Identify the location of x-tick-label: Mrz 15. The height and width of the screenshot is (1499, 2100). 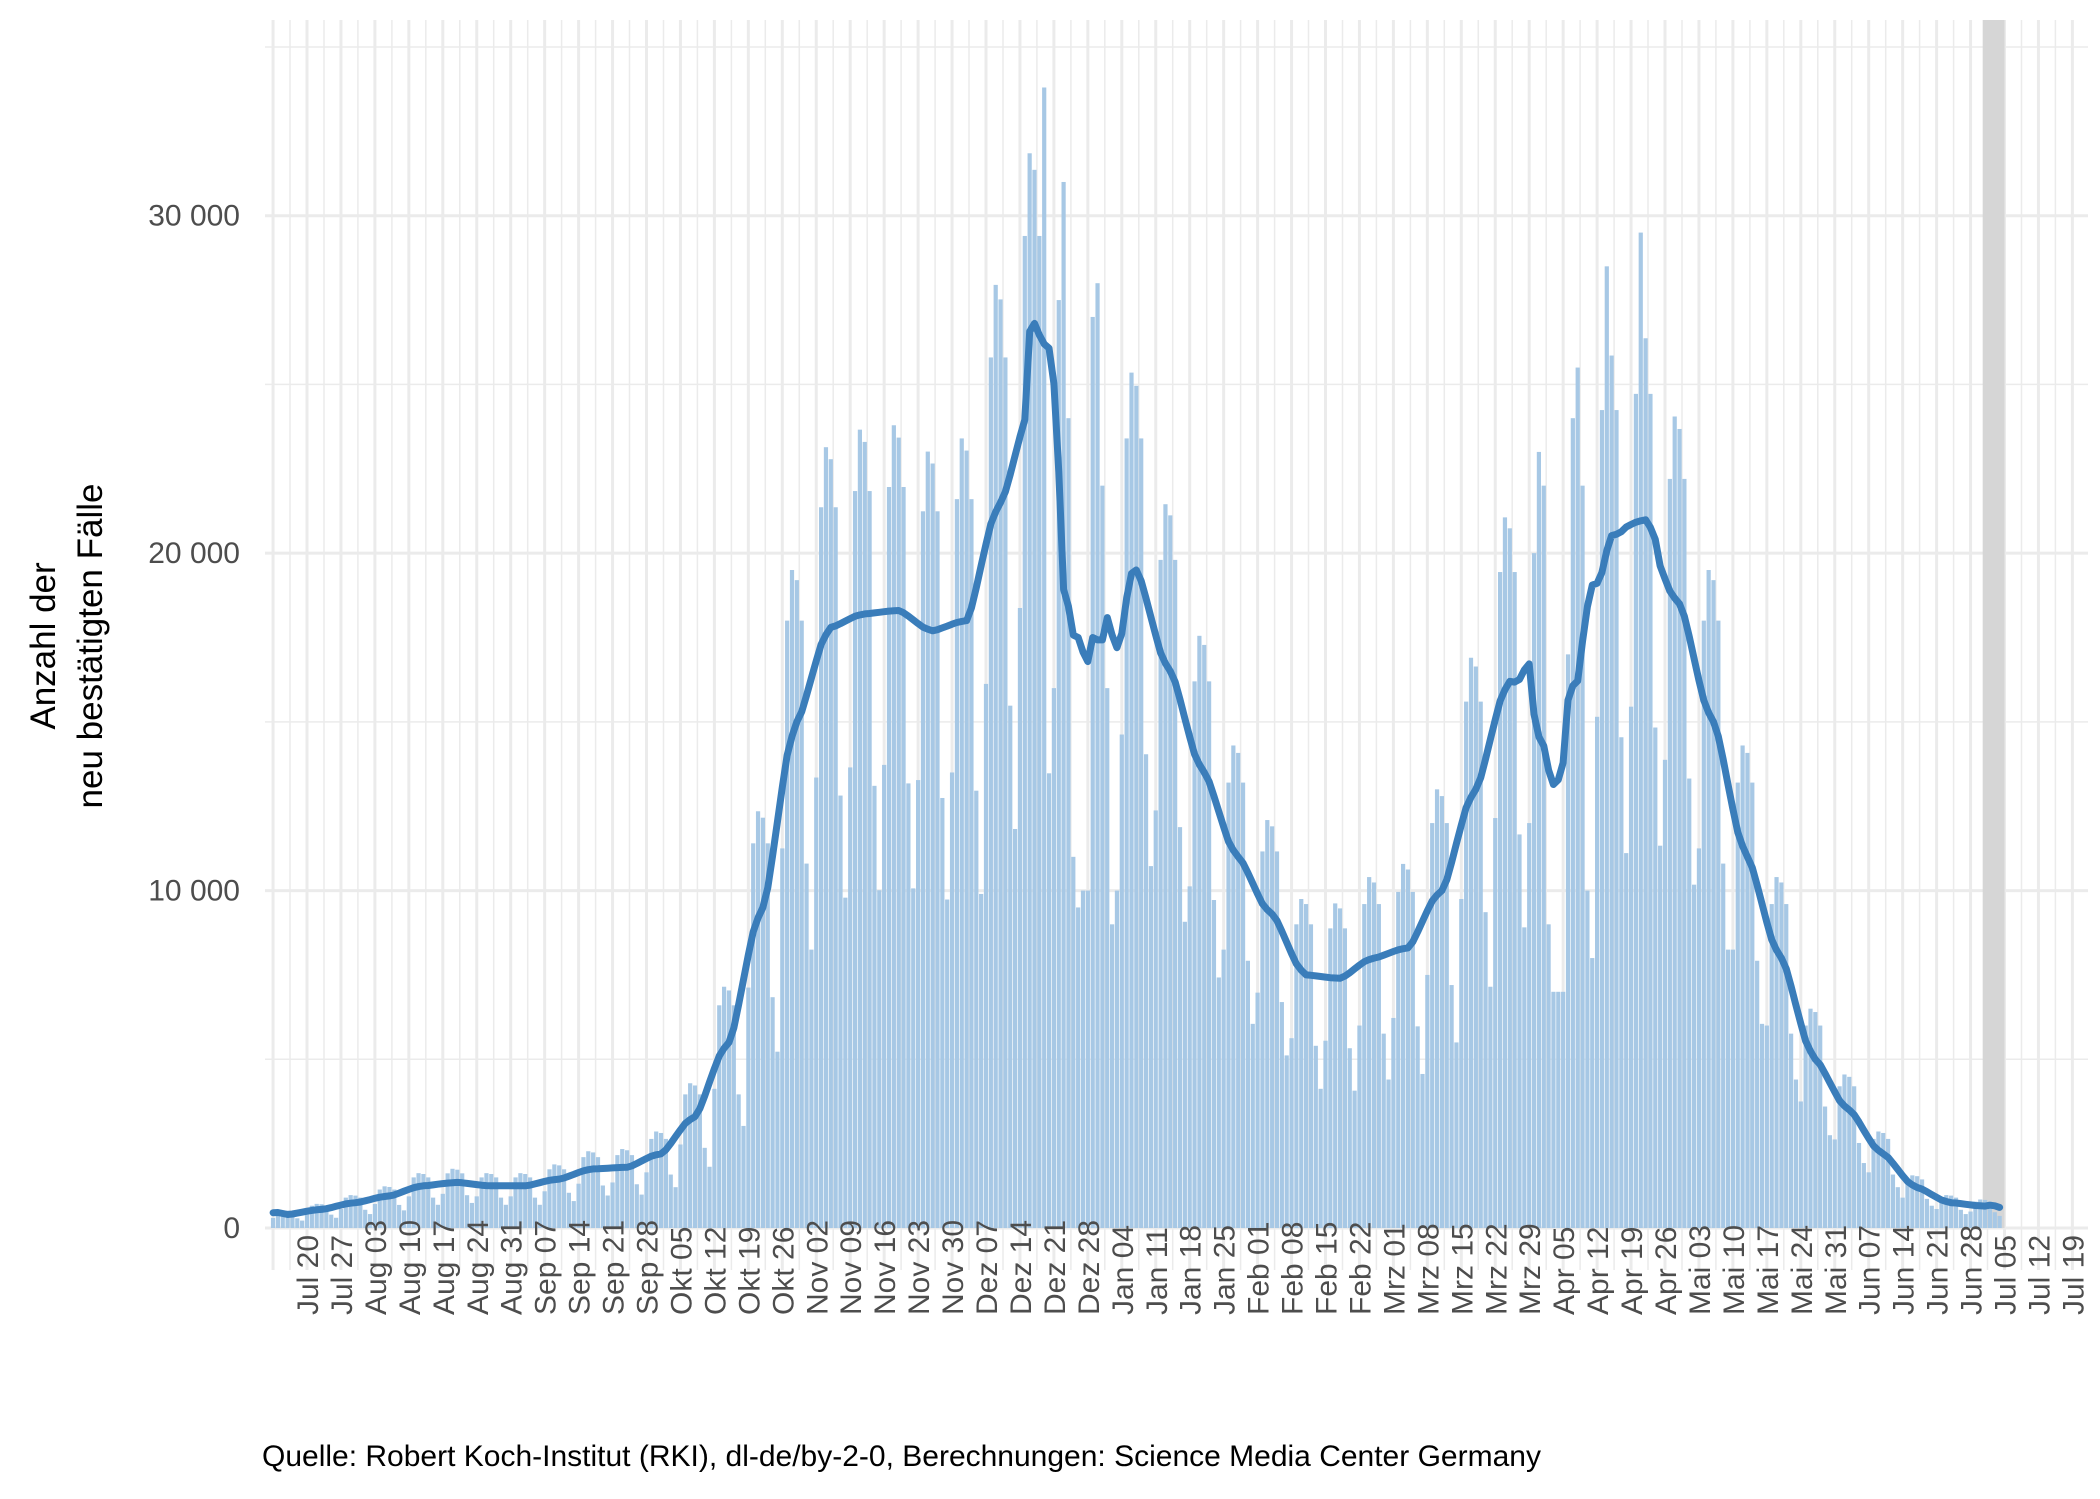
(1462, 1269).